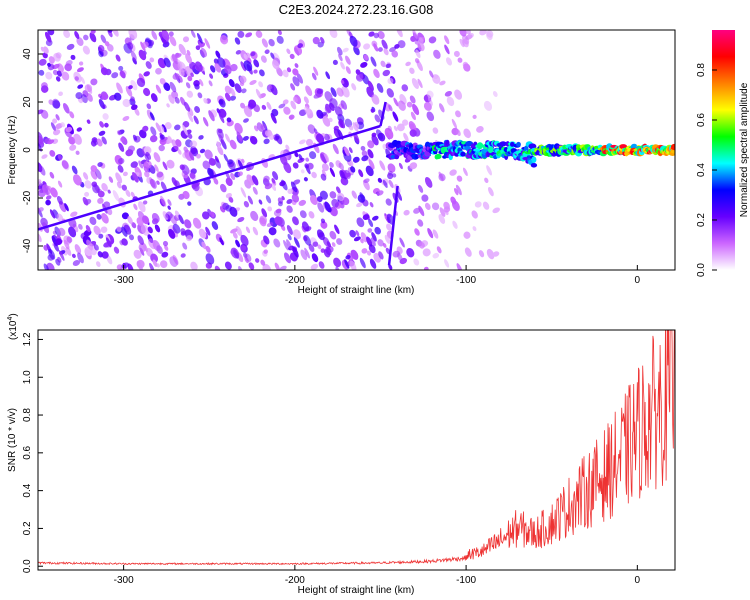  Describe the element at coordinates (295, 280) in the screenshot. I see `x-tick-label: -200` at that location.